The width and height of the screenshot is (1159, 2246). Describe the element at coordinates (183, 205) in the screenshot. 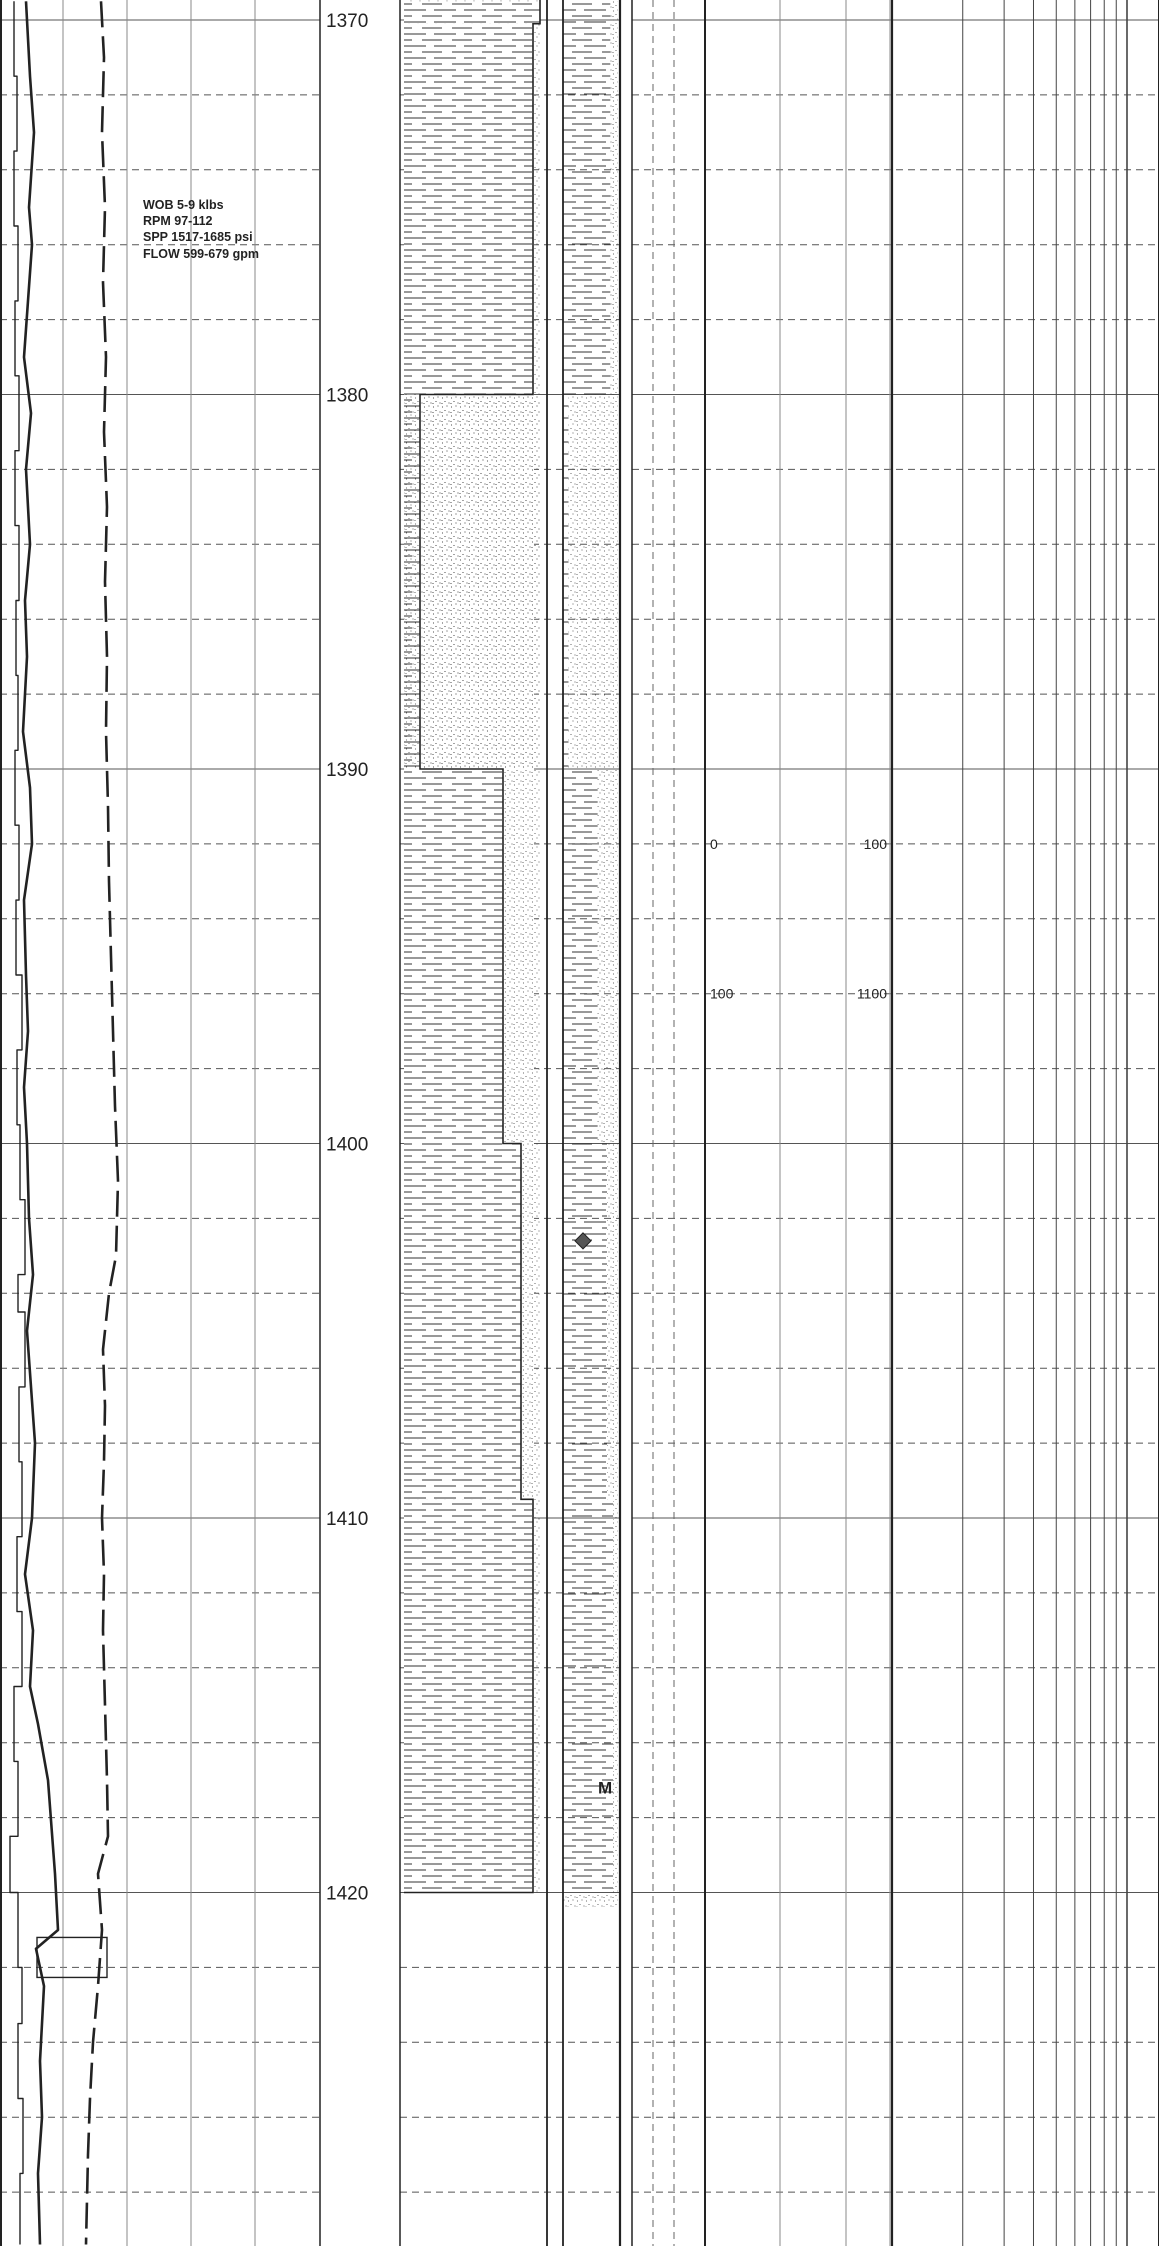

I see `wob-text: WOB 5-9 klbs` at that location.